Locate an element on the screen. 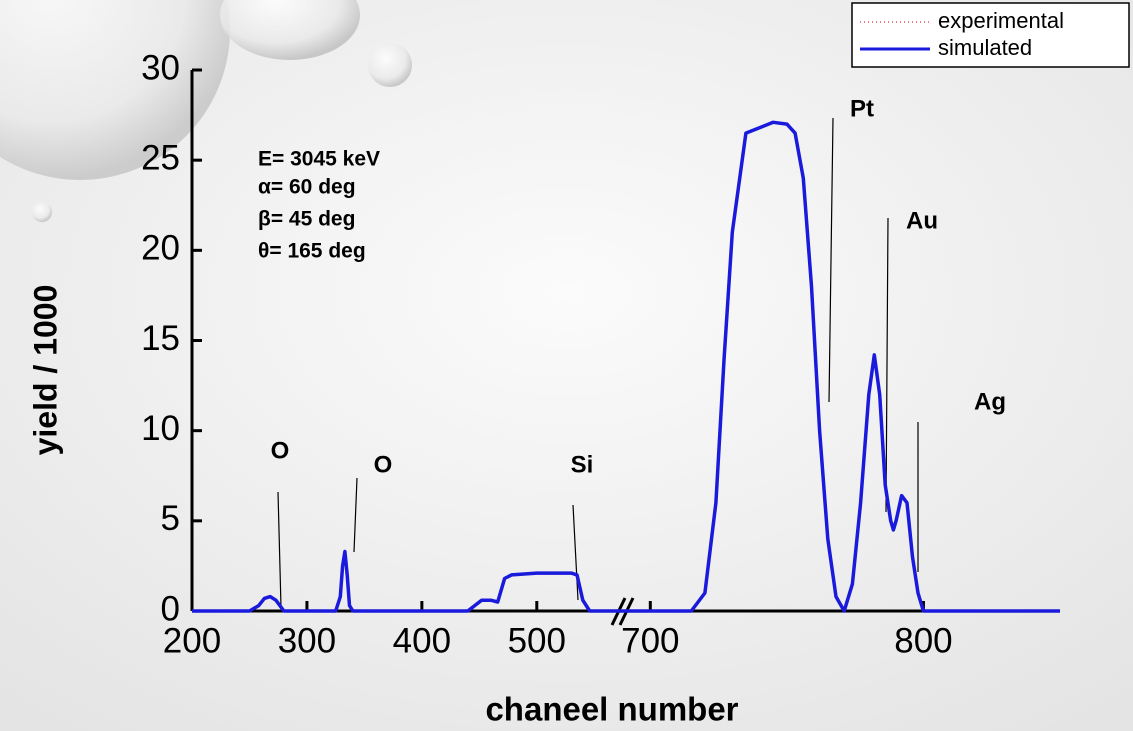 The image size is (1133, 731). x-tick-label: 500 is located at coordinates (537, 640).